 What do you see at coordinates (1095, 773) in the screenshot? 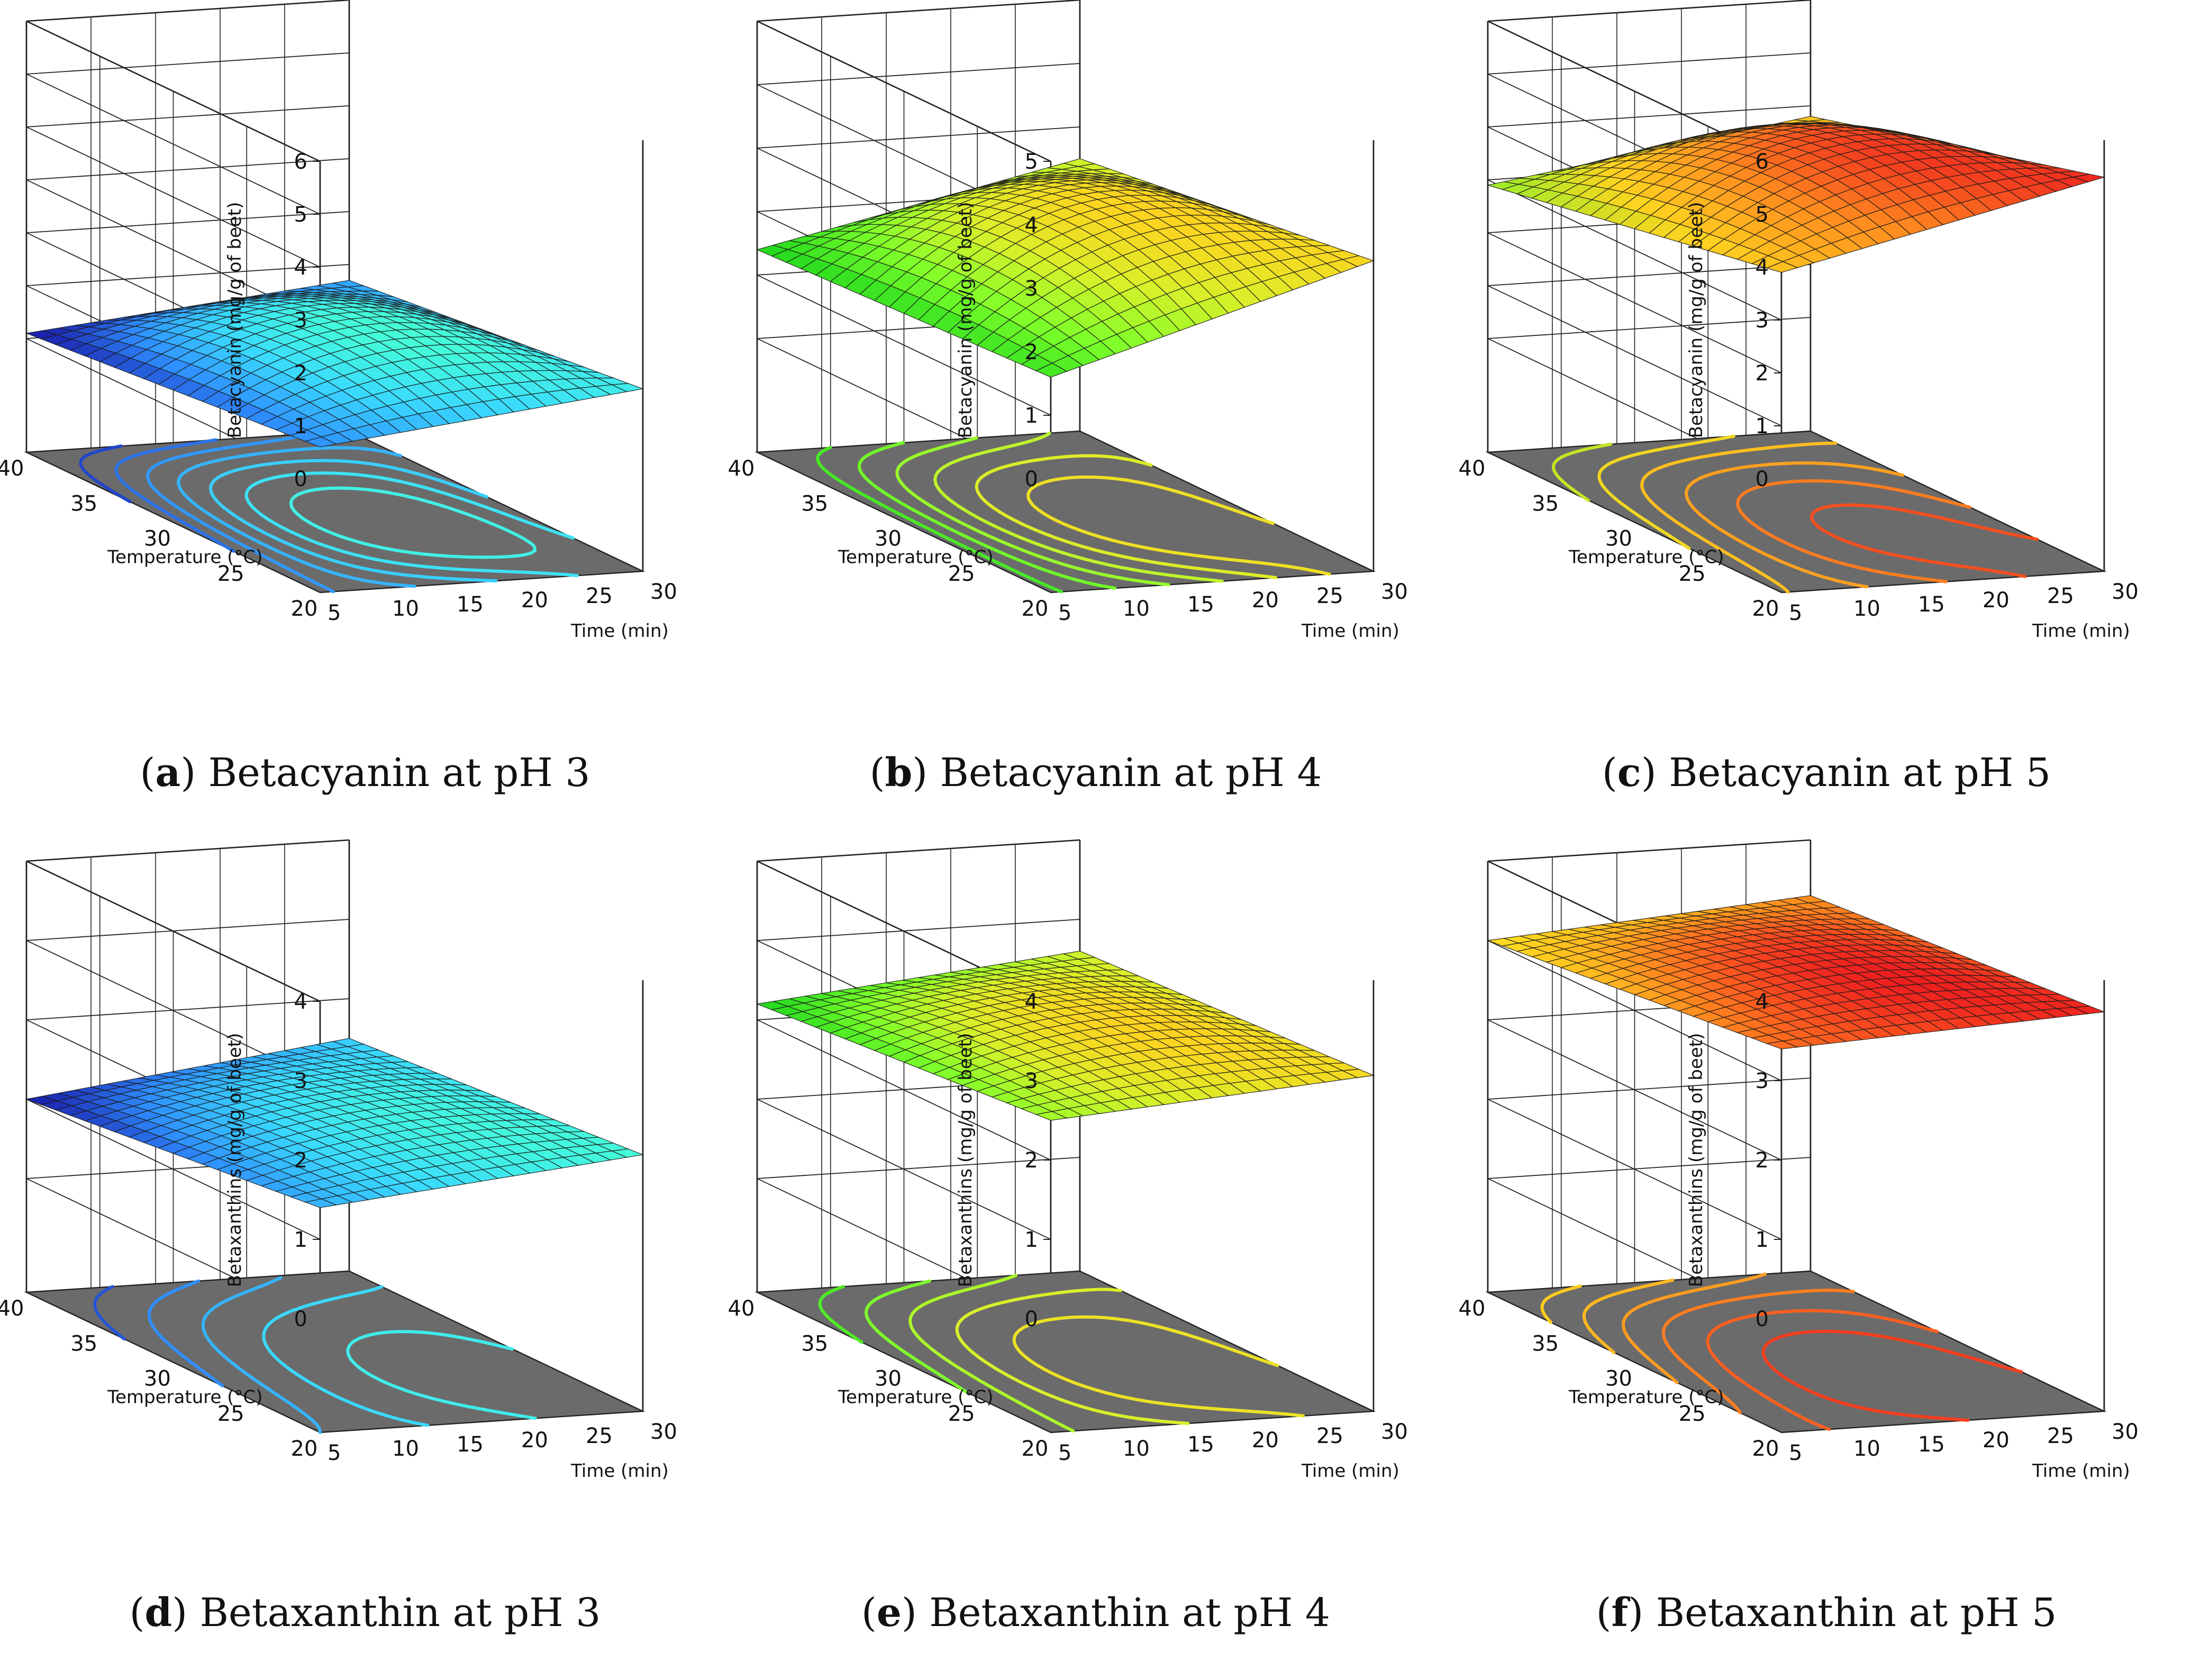
I see `panel-caption: (b) Betacyanin at pH 4` at bounding box center [1095, 773].